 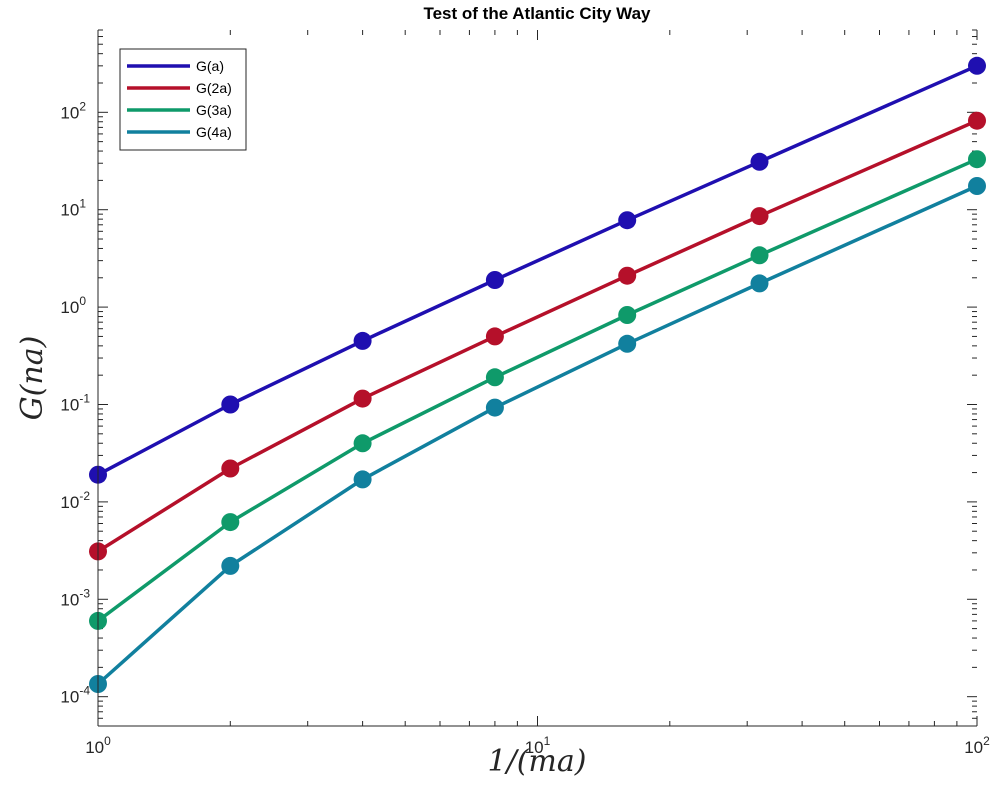 I want to click on legend-label: G(3a), so click(x=214, y=110).